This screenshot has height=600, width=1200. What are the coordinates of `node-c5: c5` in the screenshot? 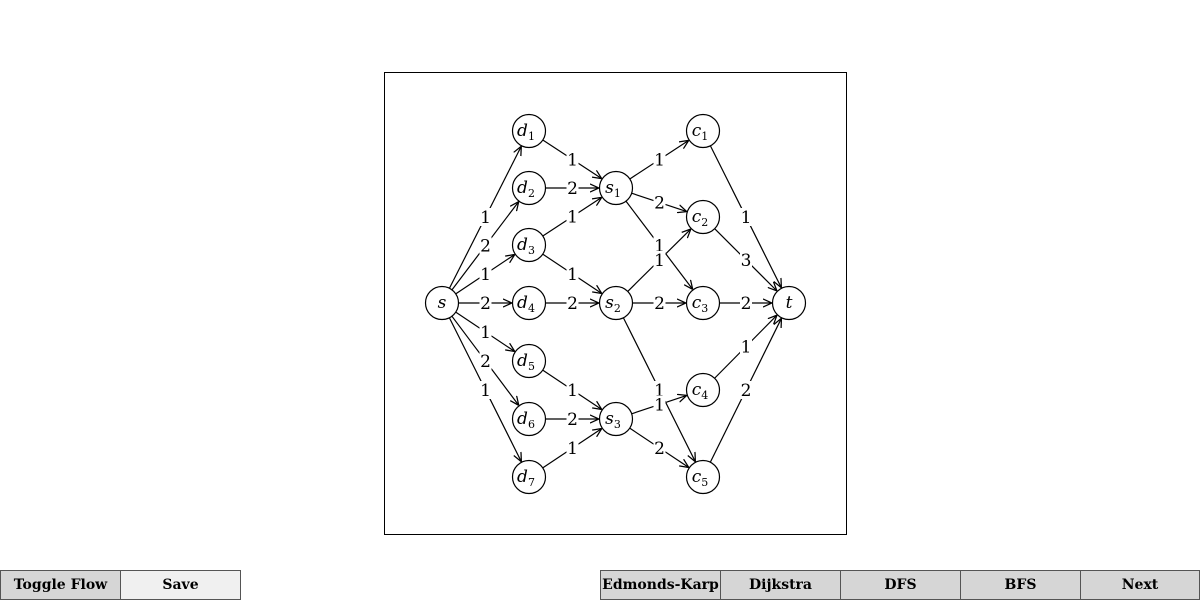 It's located at (703, 477).